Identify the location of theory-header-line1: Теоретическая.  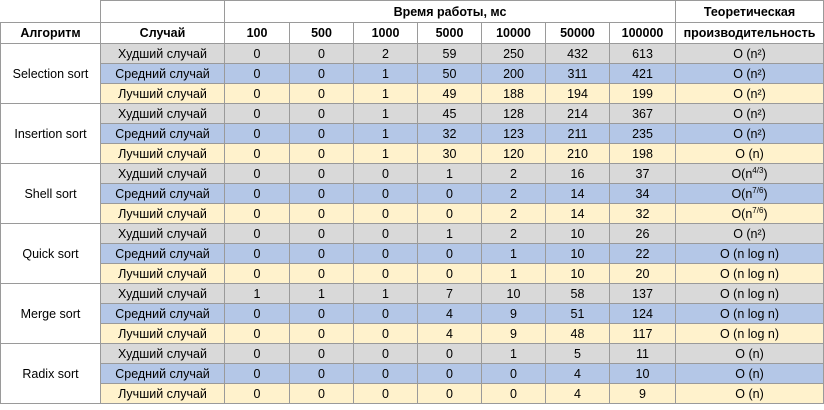
(749, 11).